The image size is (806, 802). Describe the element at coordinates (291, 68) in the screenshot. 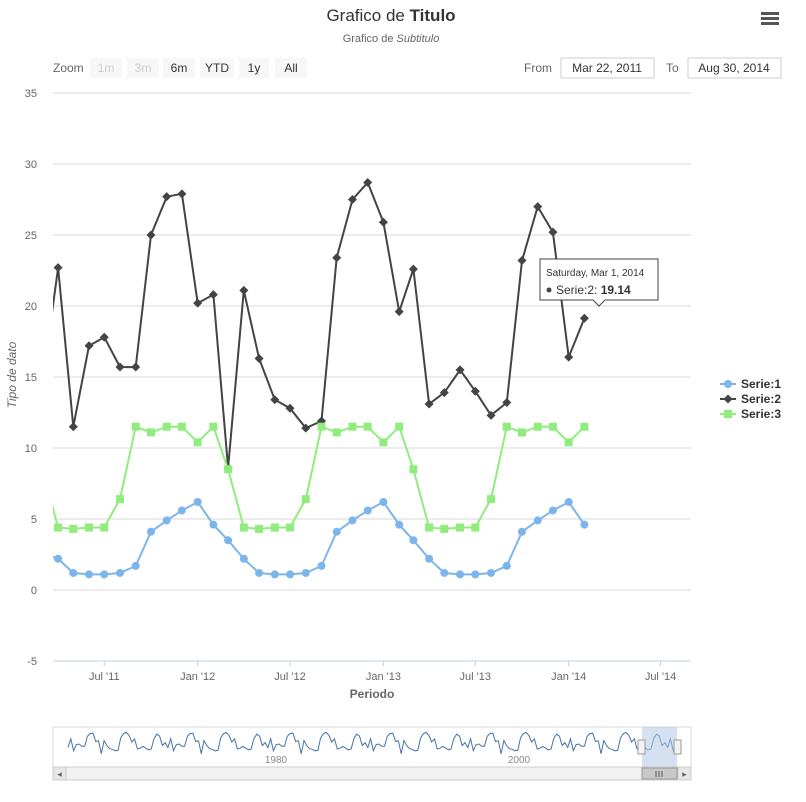

I see `zoom-all-button: All` at that location.